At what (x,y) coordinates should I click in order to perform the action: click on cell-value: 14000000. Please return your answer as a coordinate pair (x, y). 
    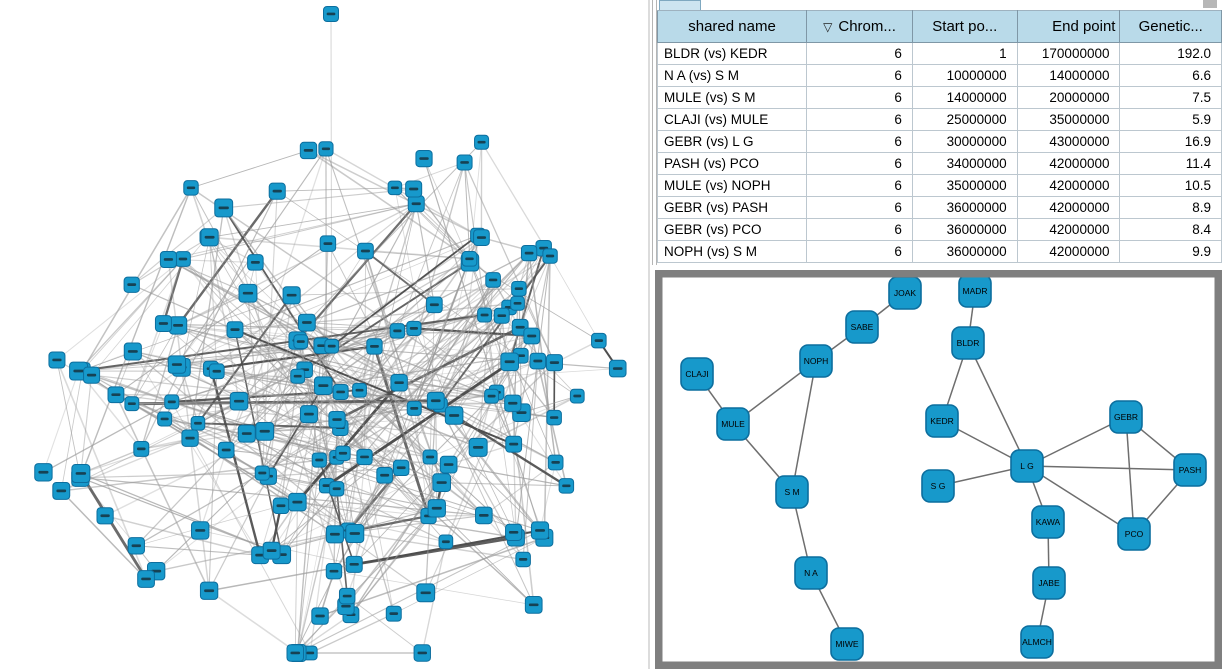
    Looking at the image, I should click on (1068, 75).